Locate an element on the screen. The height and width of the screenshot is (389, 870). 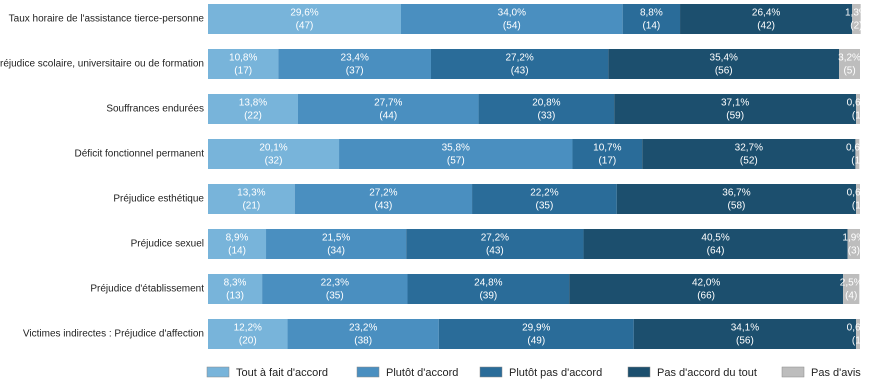
value-label: 21,5% is located at coordinates (336, 238).